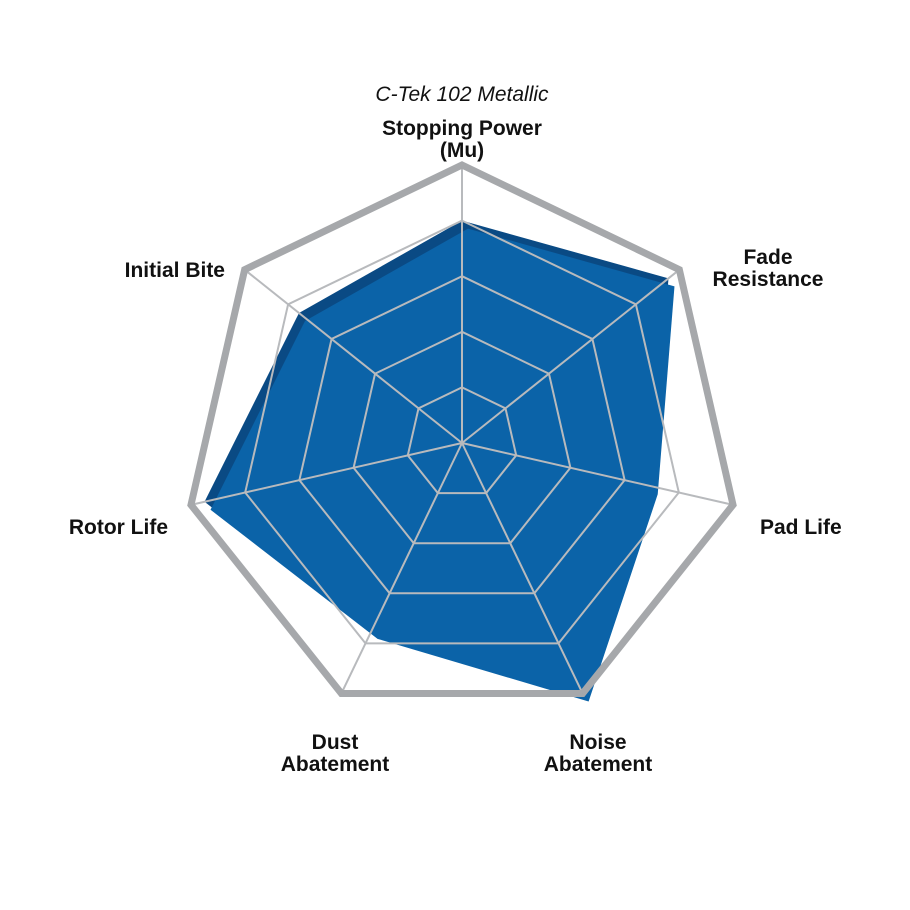 The height and width of the screenshot is (910, 910). I want to click on axis-label: Fade Resistance, so click(768, 268).